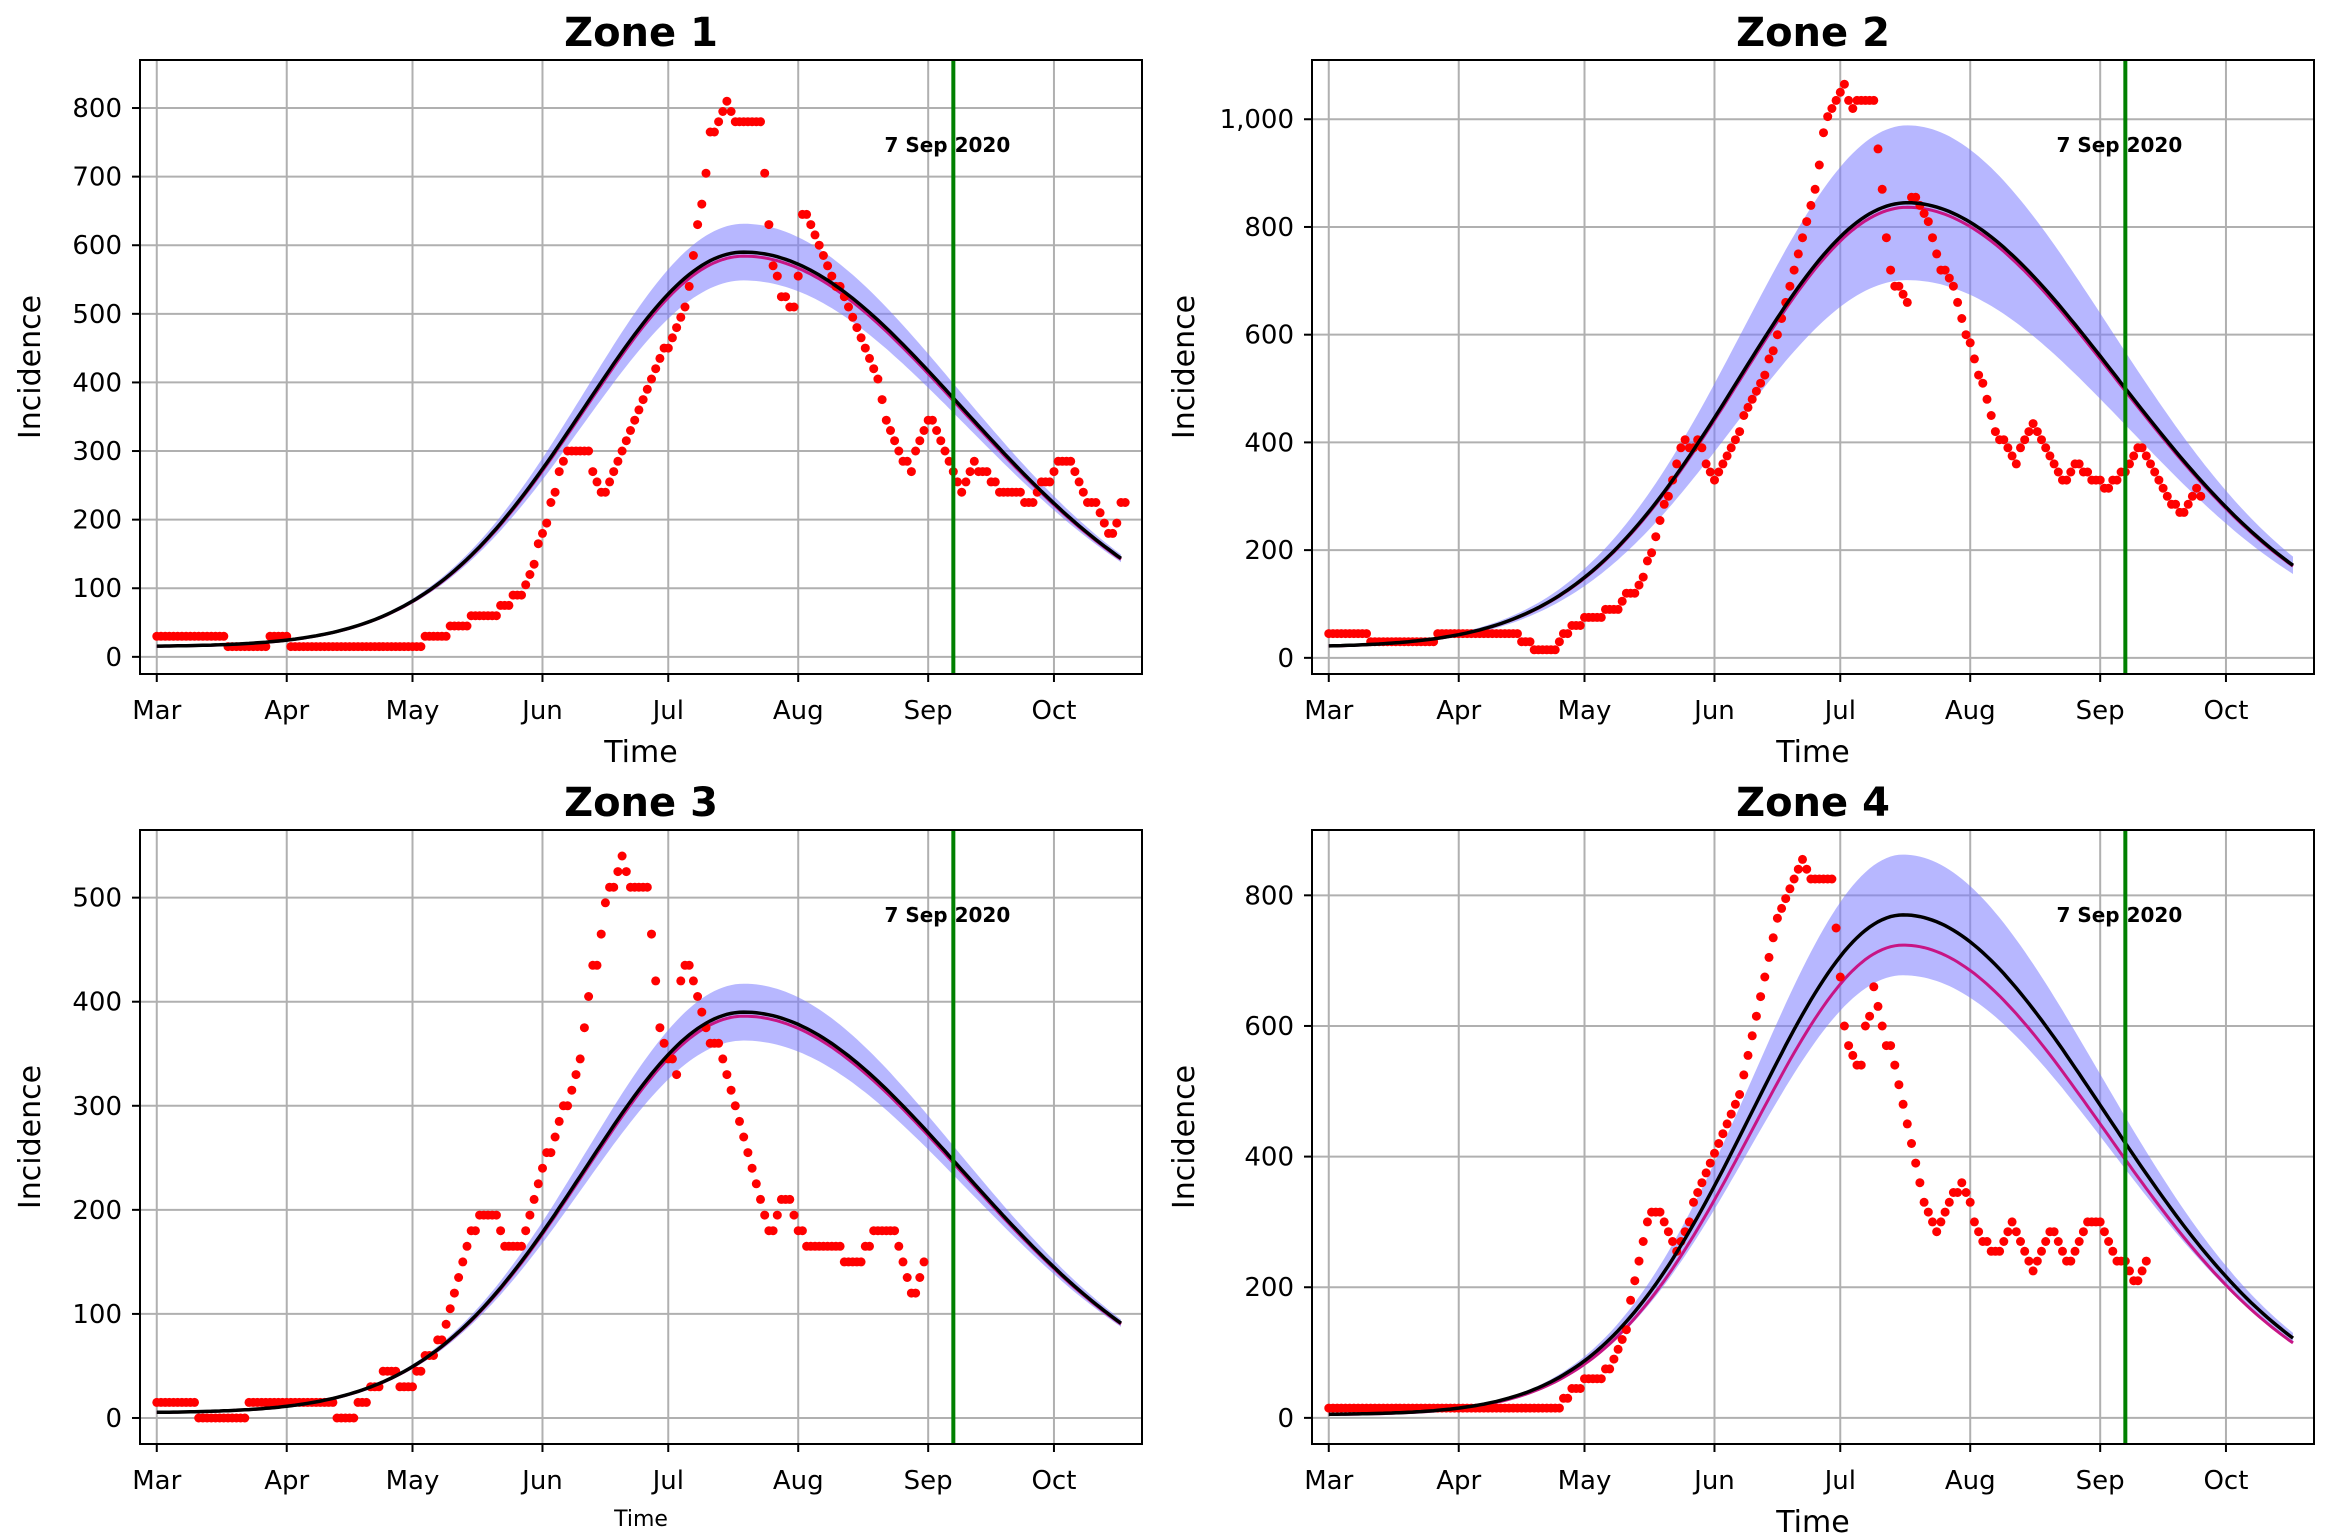  I want to click on y-tick-label: 400, so click(1269, 443).